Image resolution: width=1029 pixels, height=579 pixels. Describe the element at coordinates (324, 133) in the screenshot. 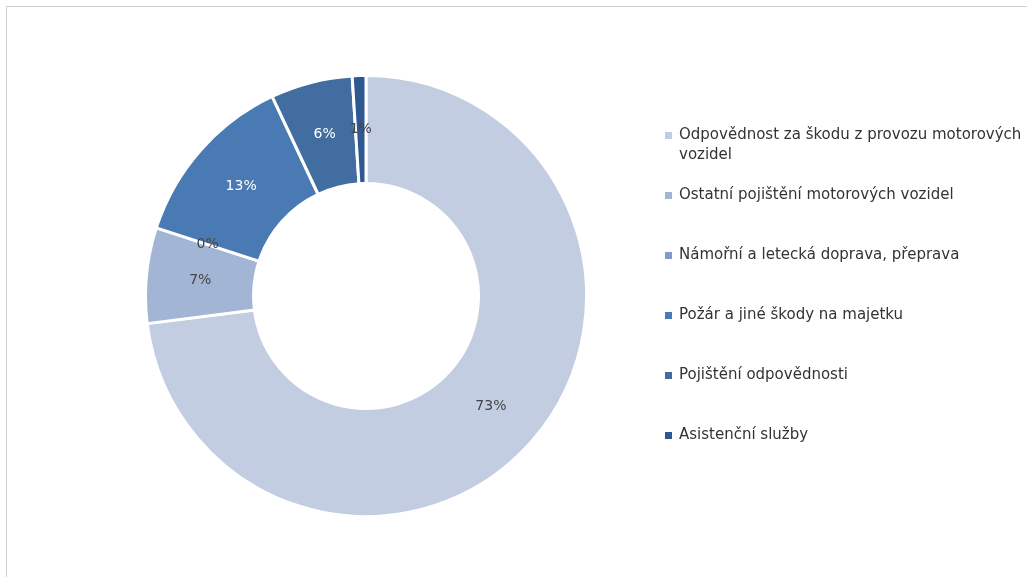

I see `data-label: 6%` at that location.